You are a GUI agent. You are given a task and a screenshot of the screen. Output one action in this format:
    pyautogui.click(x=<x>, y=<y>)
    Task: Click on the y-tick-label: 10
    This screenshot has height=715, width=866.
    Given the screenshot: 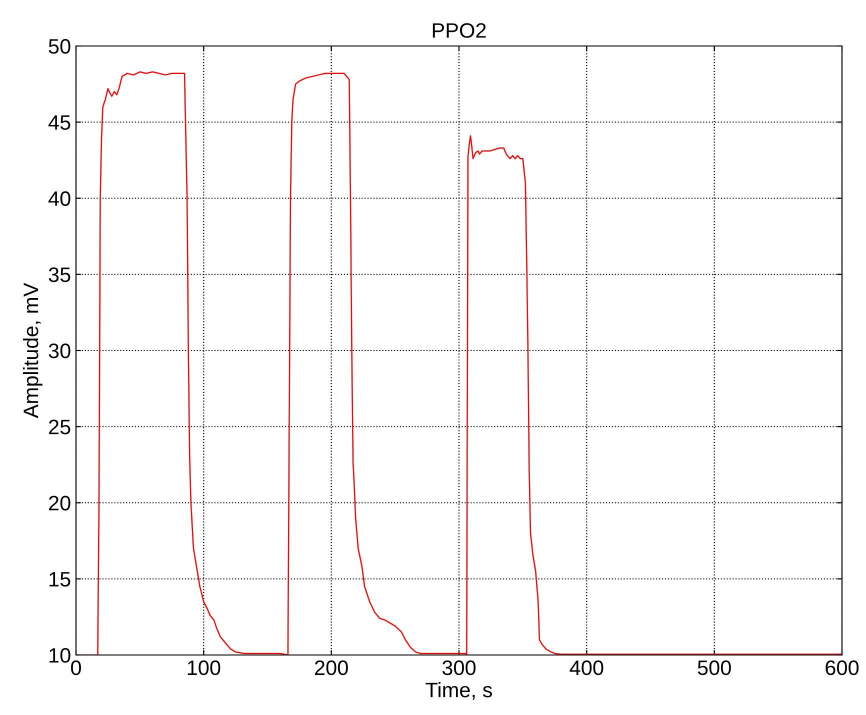 What is the action you would take?
    pyautogui.click(x=60, y=655)
    